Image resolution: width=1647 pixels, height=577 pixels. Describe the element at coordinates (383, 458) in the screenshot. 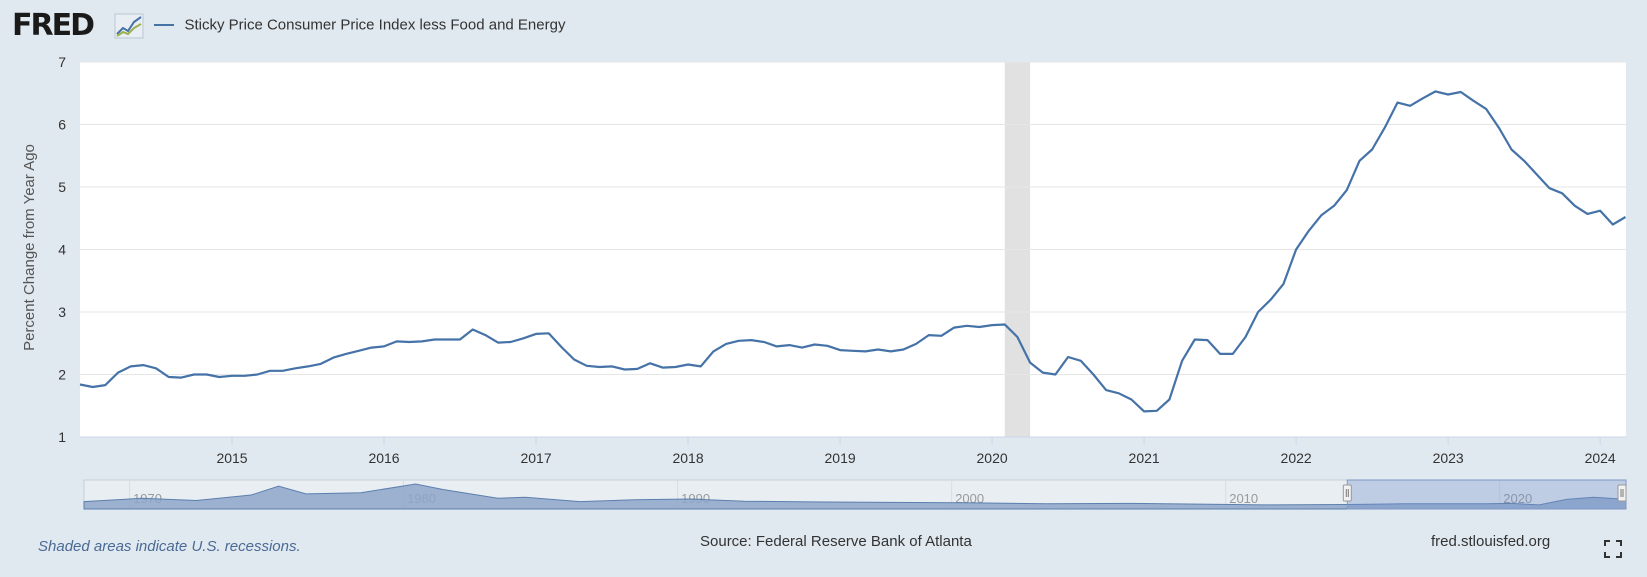

I see `x-tick-label: 2016` at that location.